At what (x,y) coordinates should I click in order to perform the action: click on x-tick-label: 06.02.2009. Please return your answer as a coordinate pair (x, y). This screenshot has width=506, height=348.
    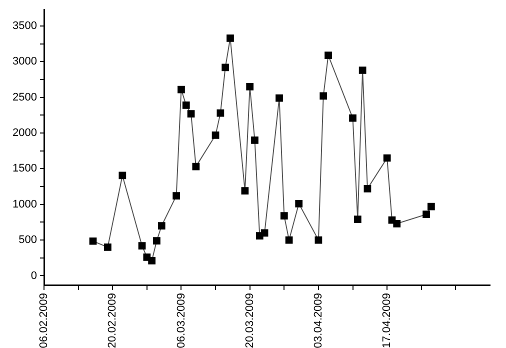
    Looking at the image, I should click on (44, 320).